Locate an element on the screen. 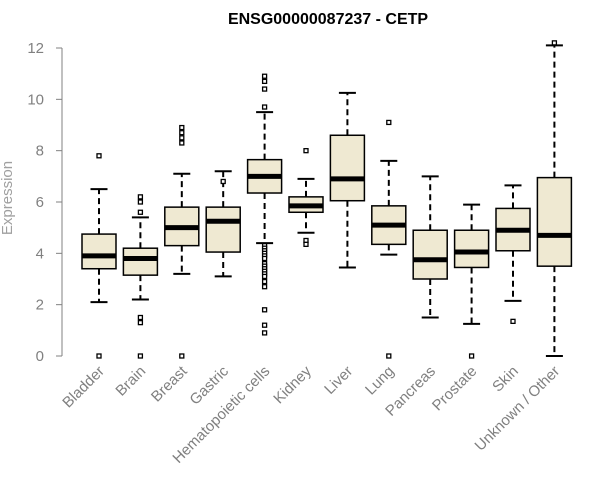 The width and height of the screenshot is (600, 500). y-tick-label: 4 is located at coordinates (40, 253).